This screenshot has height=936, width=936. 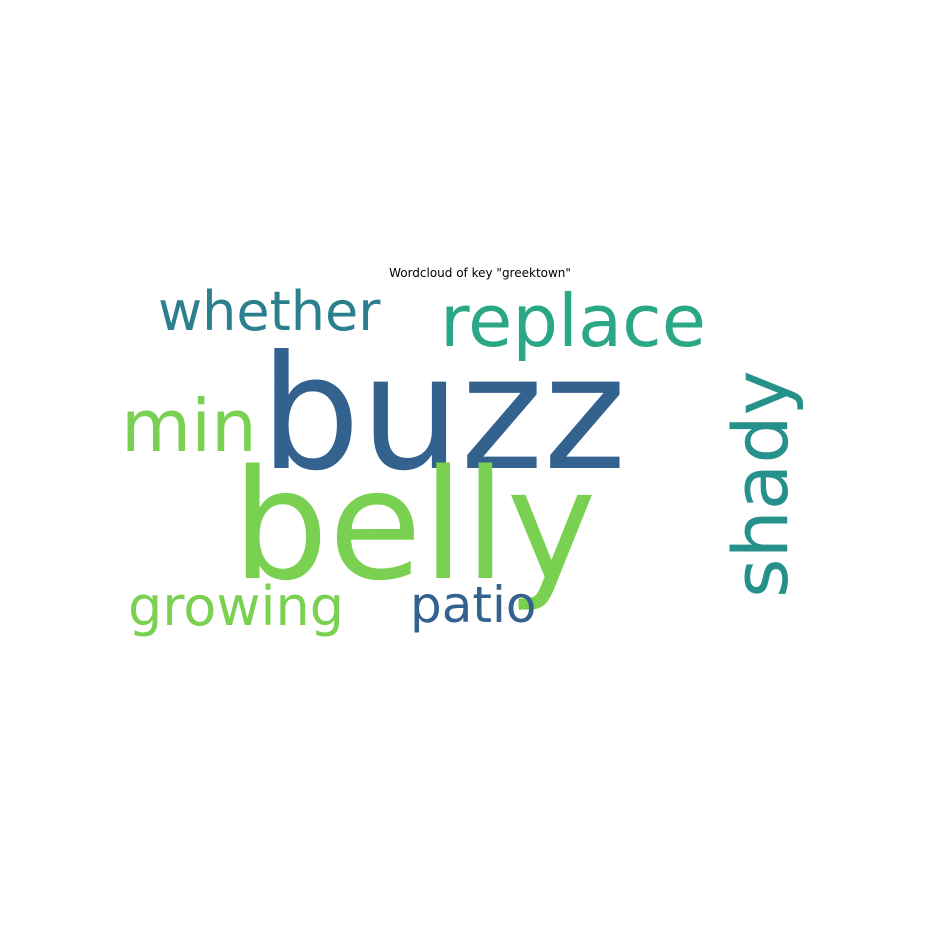 What do you see at coordinates (236, 606) in the screenshot?
I see `word-growing: growing` at bounding box center [236, 606].